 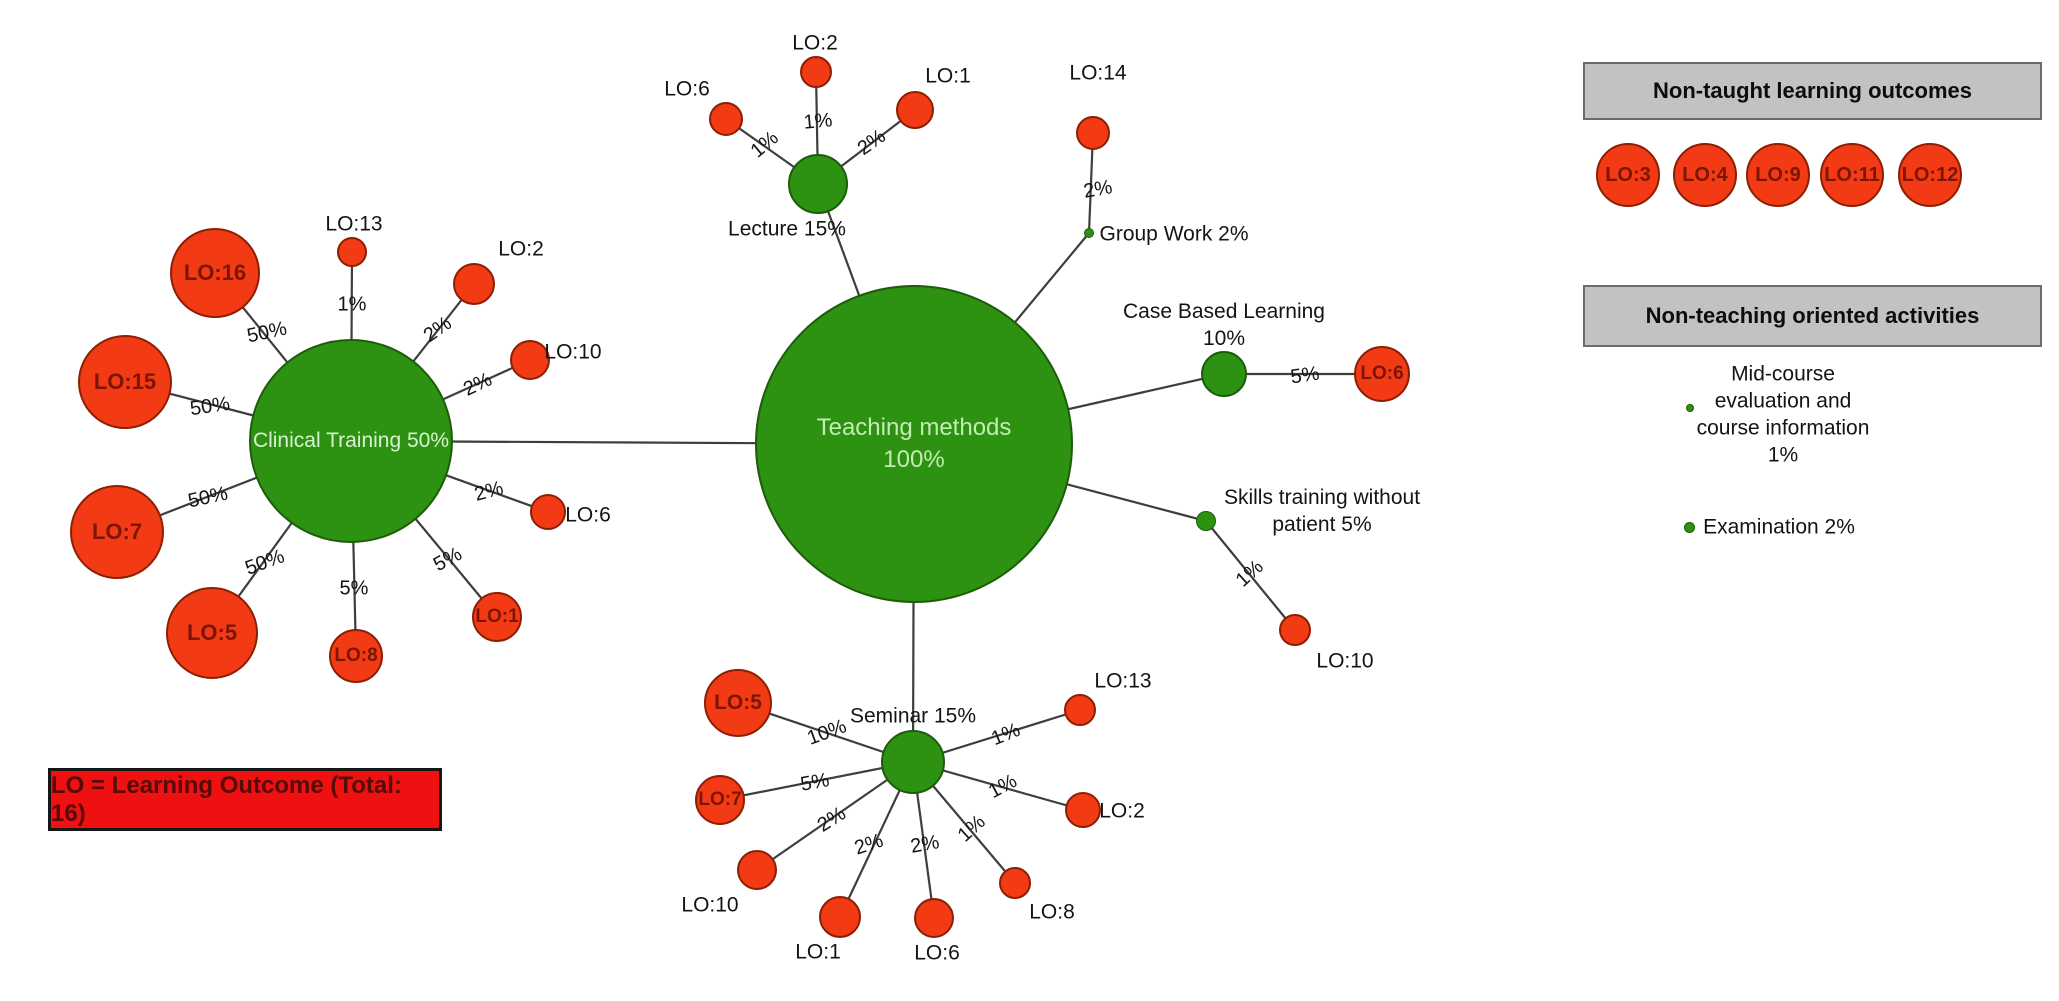 What do you see at coordinates (1080, 710) in the screenshot?
I see `node-seminar-lo13` at bounding box center [1080, 710].